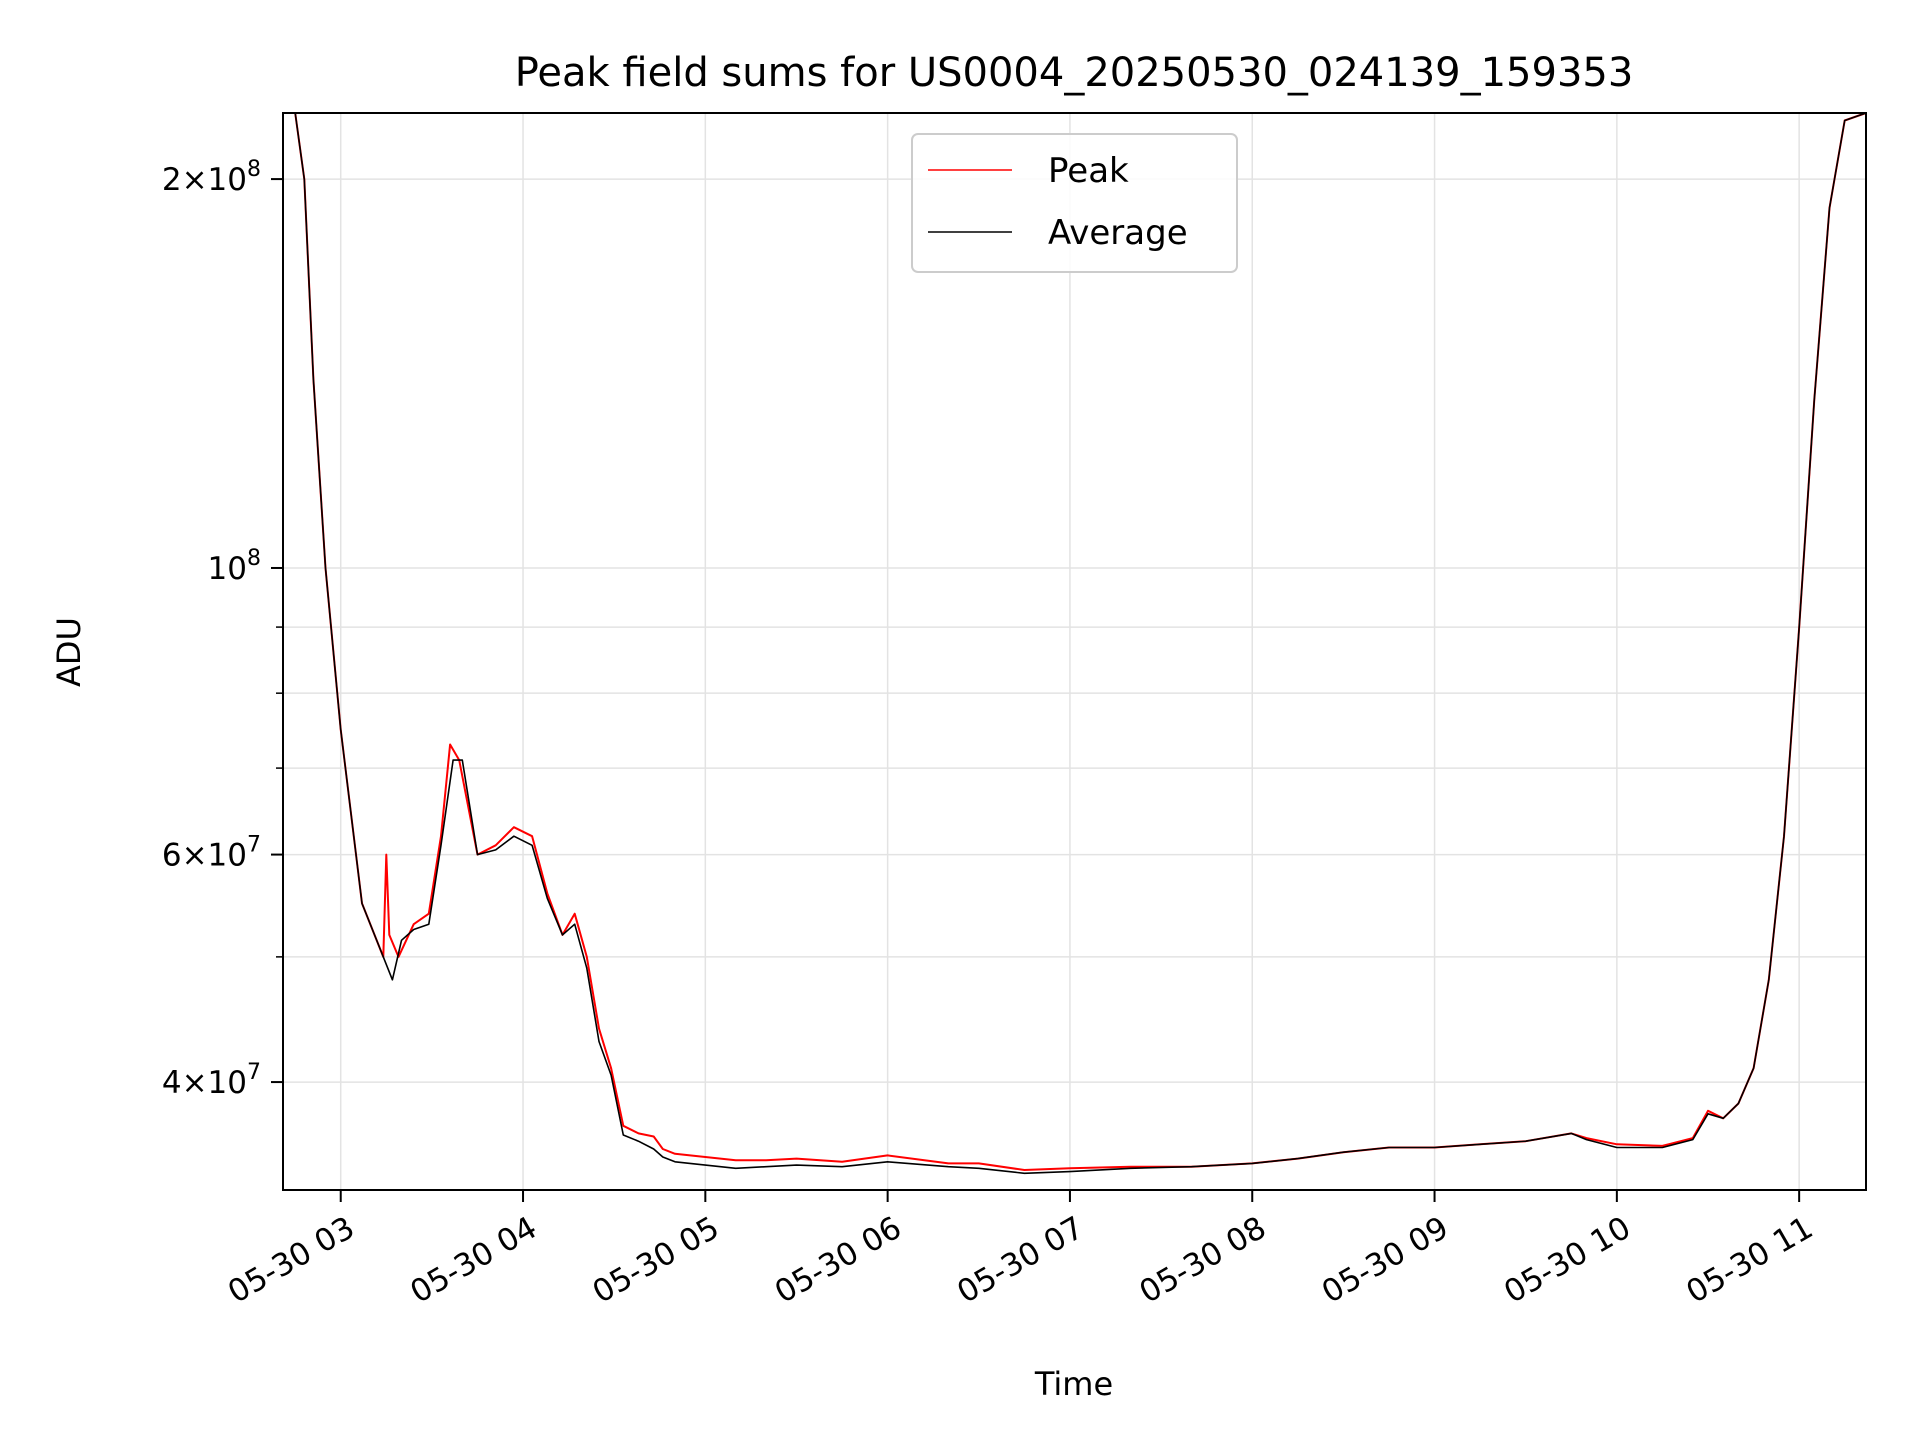 The image size is (1920, 1440). What do you see at coordinates (211, 177) in the screenshot?
I see `y-tick-label: 2×108` at bounding box center [211, 177].